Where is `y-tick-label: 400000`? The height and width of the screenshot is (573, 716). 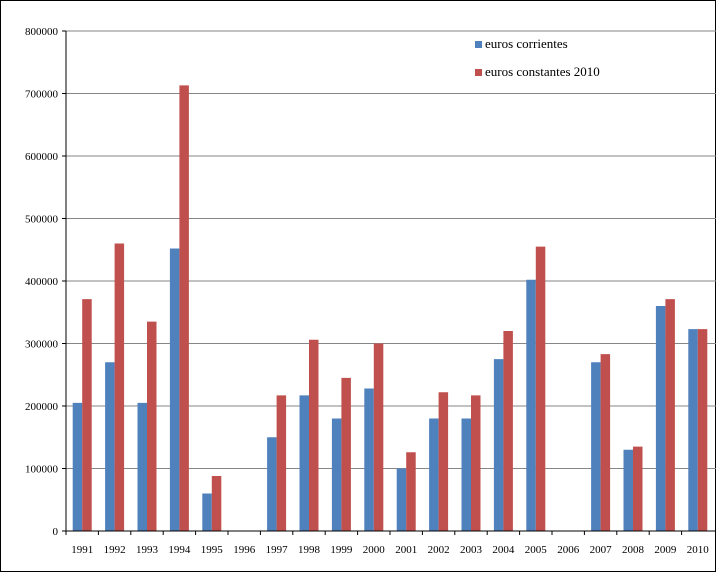
y-tick-label: 400000 is located at coordinates (42, 282).